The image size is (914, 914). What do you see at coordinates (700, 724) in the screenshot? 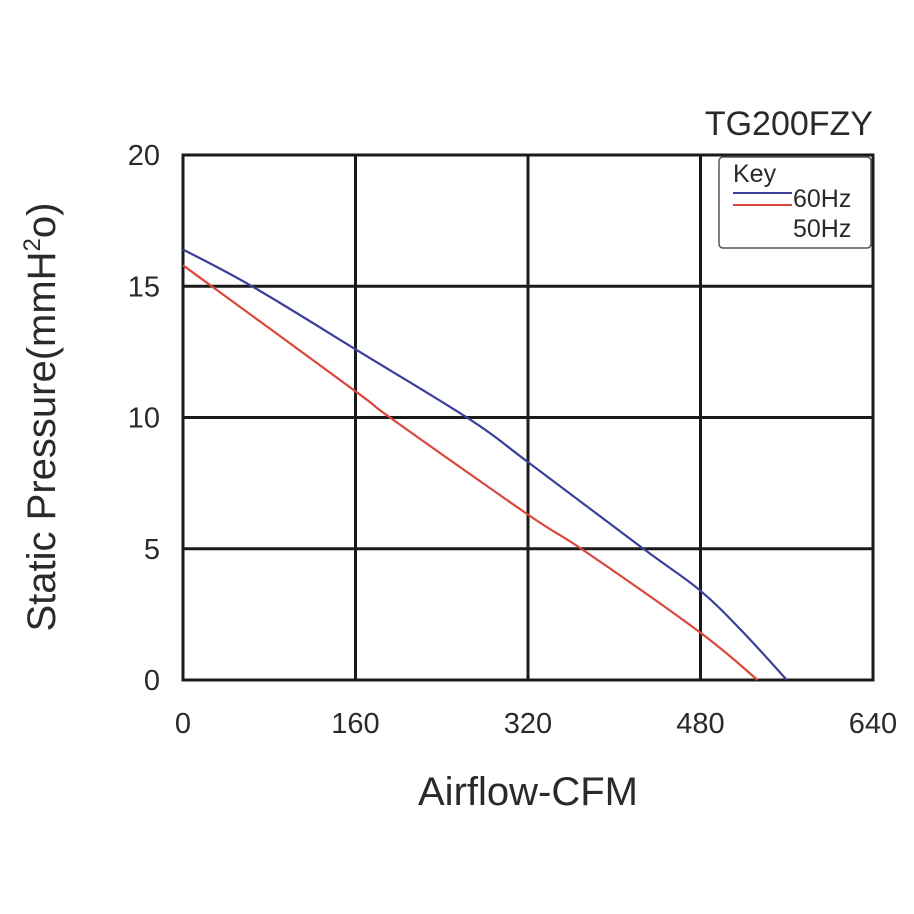
I see `x-tick-label-480: 480` at bounding box center [700, 724].